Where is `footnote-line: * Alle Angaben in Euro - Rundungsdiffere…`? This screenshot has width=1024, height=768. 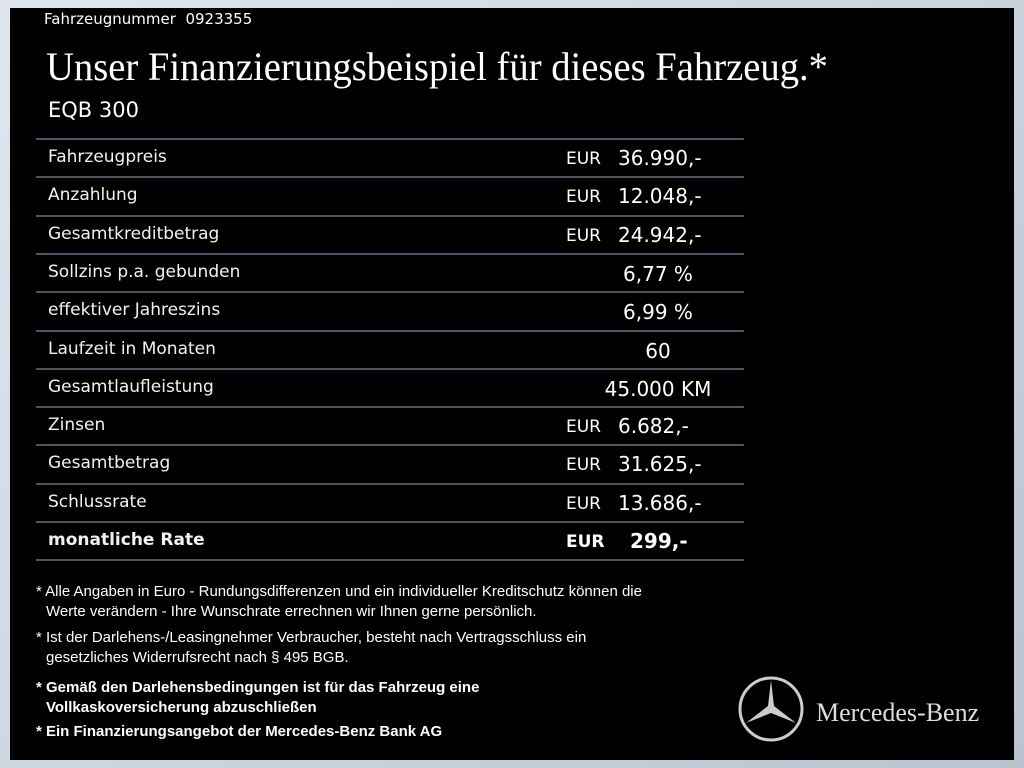 footnote-line: * Alle Angaben in Euro - Rundungsdiffere… is located at coordinates (339, 591).